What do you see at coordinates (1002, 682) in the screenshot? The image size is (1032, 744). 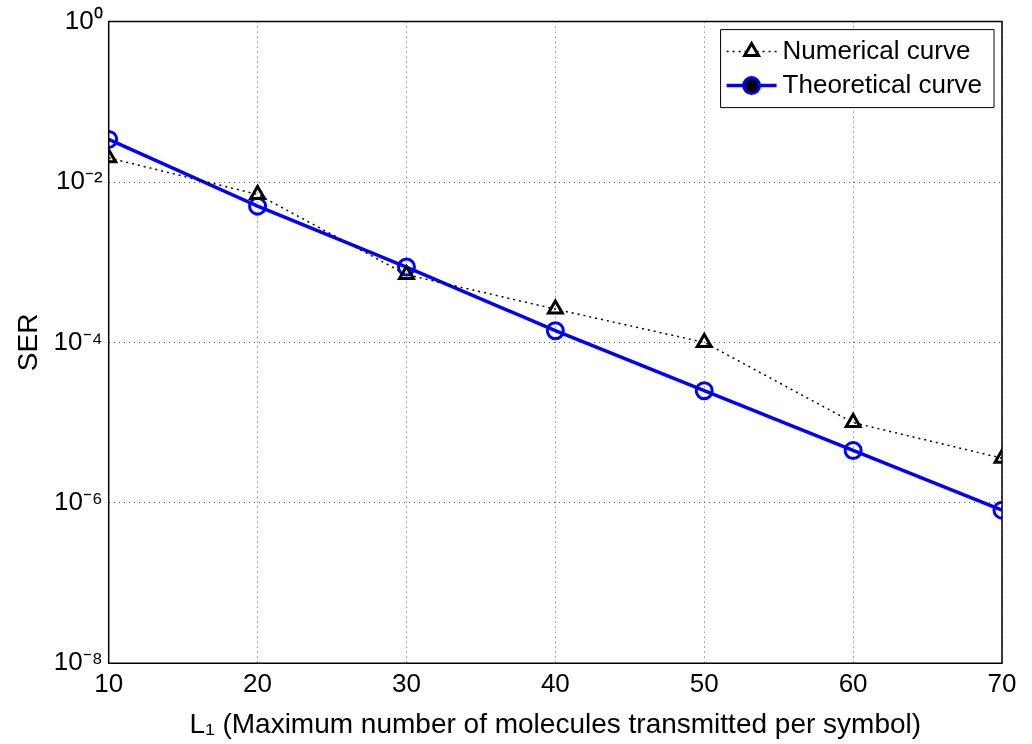 I see `x-tick-label: 70` at bounding box center [1002, 682].